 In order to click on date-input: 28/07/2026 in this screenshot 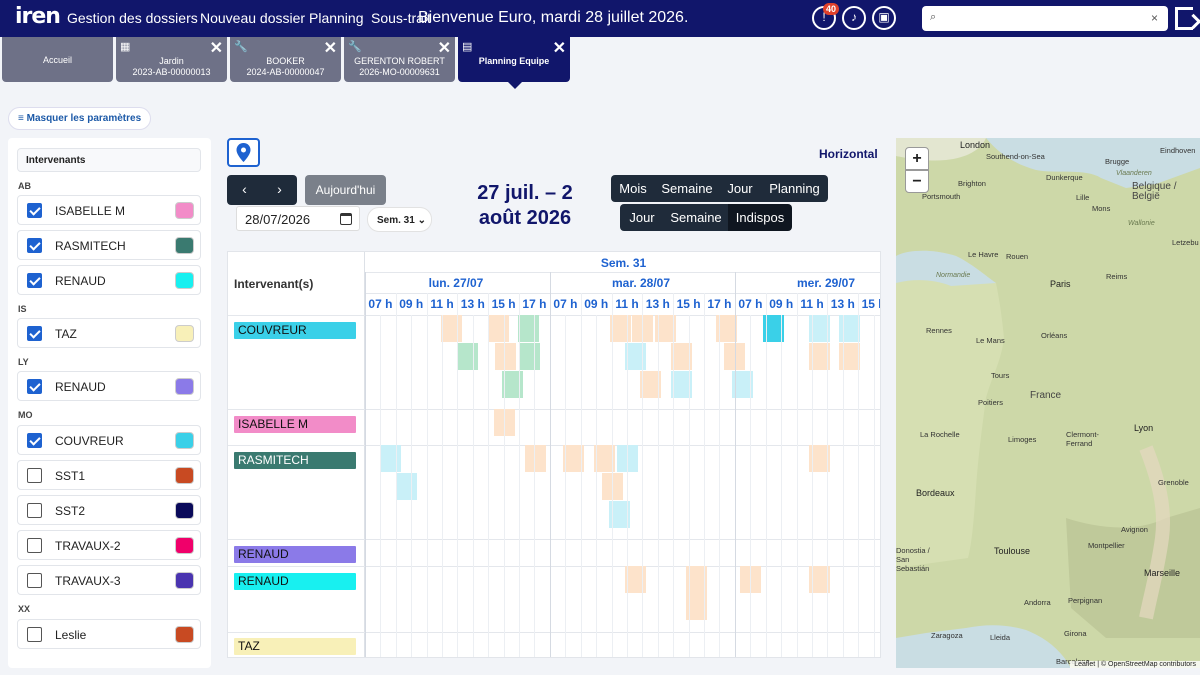, I will do `click(298, 218)`.